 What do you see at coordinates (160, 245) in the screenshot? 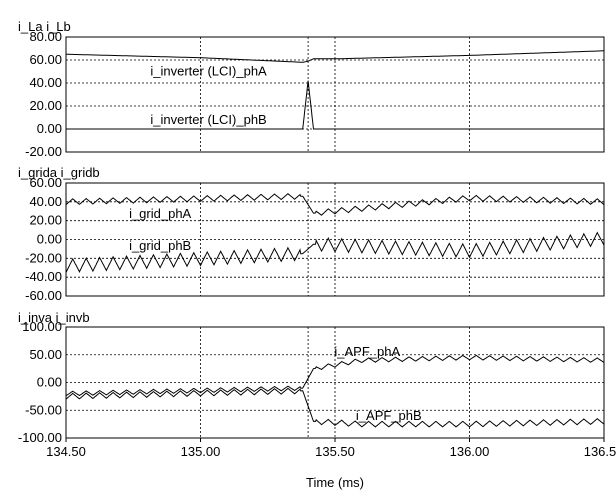
I see `series-label: i_grid_phB` at bounding box center [160, 245].